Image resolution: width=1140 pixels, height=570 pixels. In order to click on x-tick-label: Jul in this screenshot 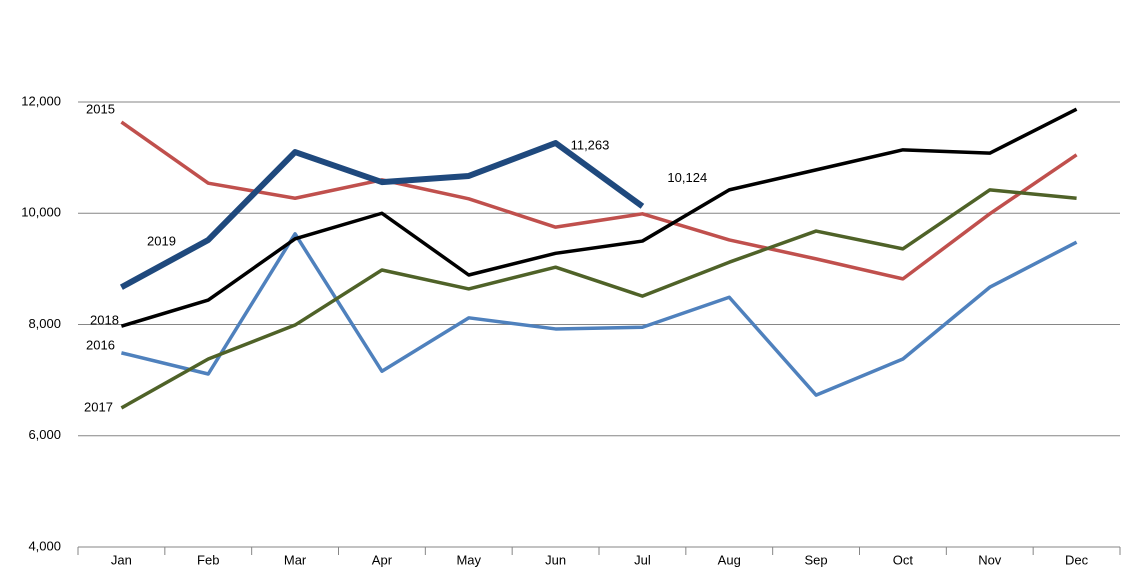, I will do `click(642, 559)`.